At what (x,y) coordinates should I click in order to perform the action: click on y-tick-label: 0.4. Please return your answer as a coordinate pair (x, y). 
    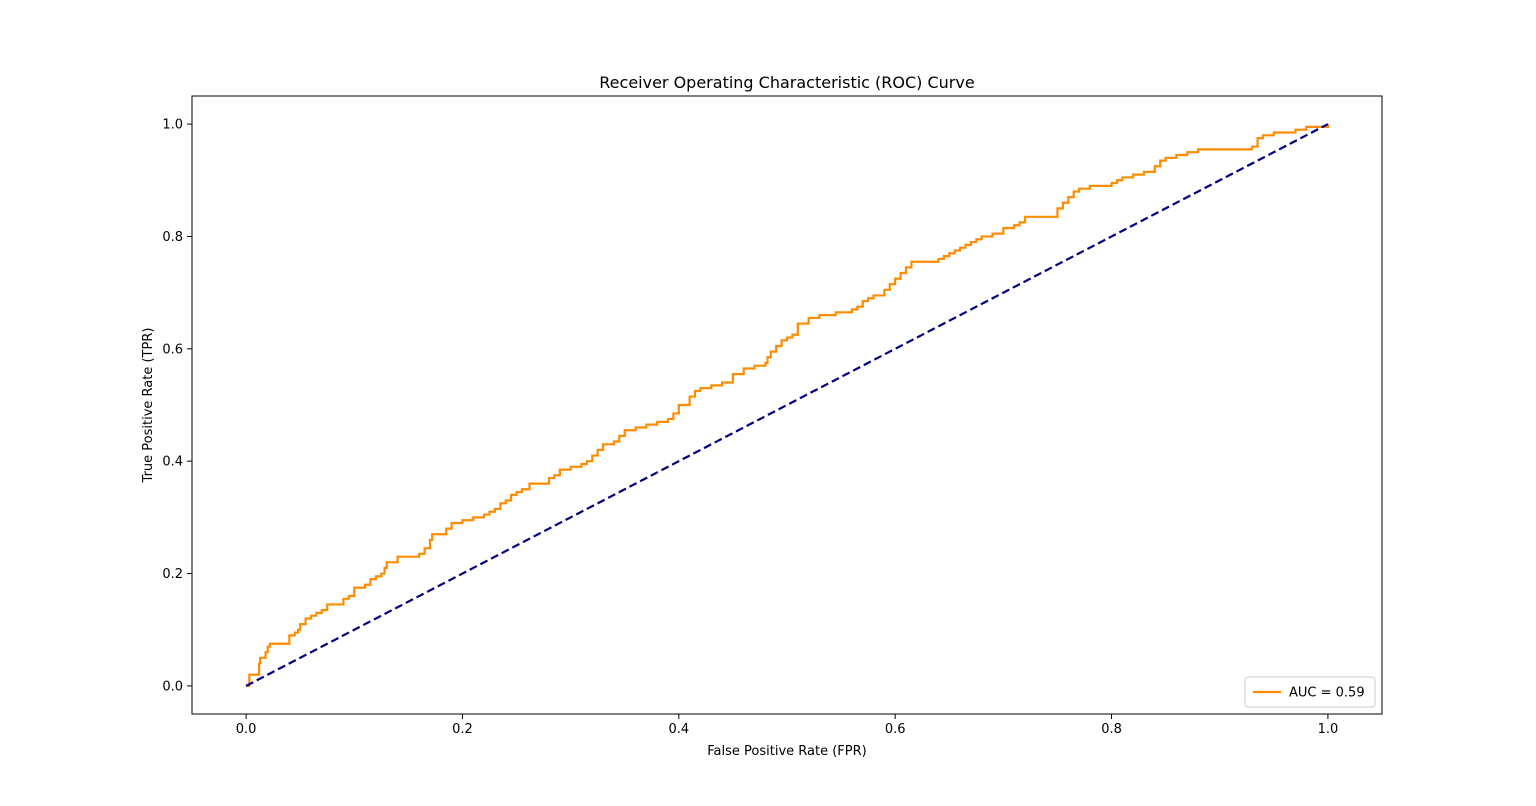
    Looking at the image, I should click on (172, 462).